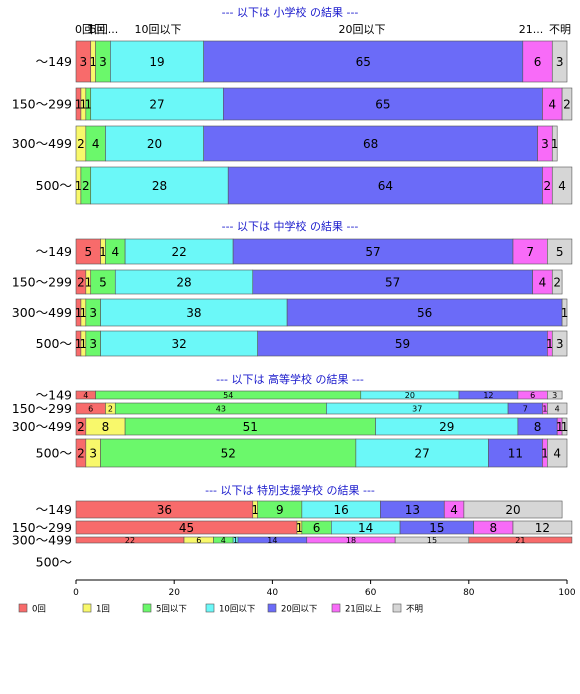 This screenshot has height=694, width=580. Describe the element at coordinates (340, 510) in the screenshot. I see `data-label: 16` at that location.